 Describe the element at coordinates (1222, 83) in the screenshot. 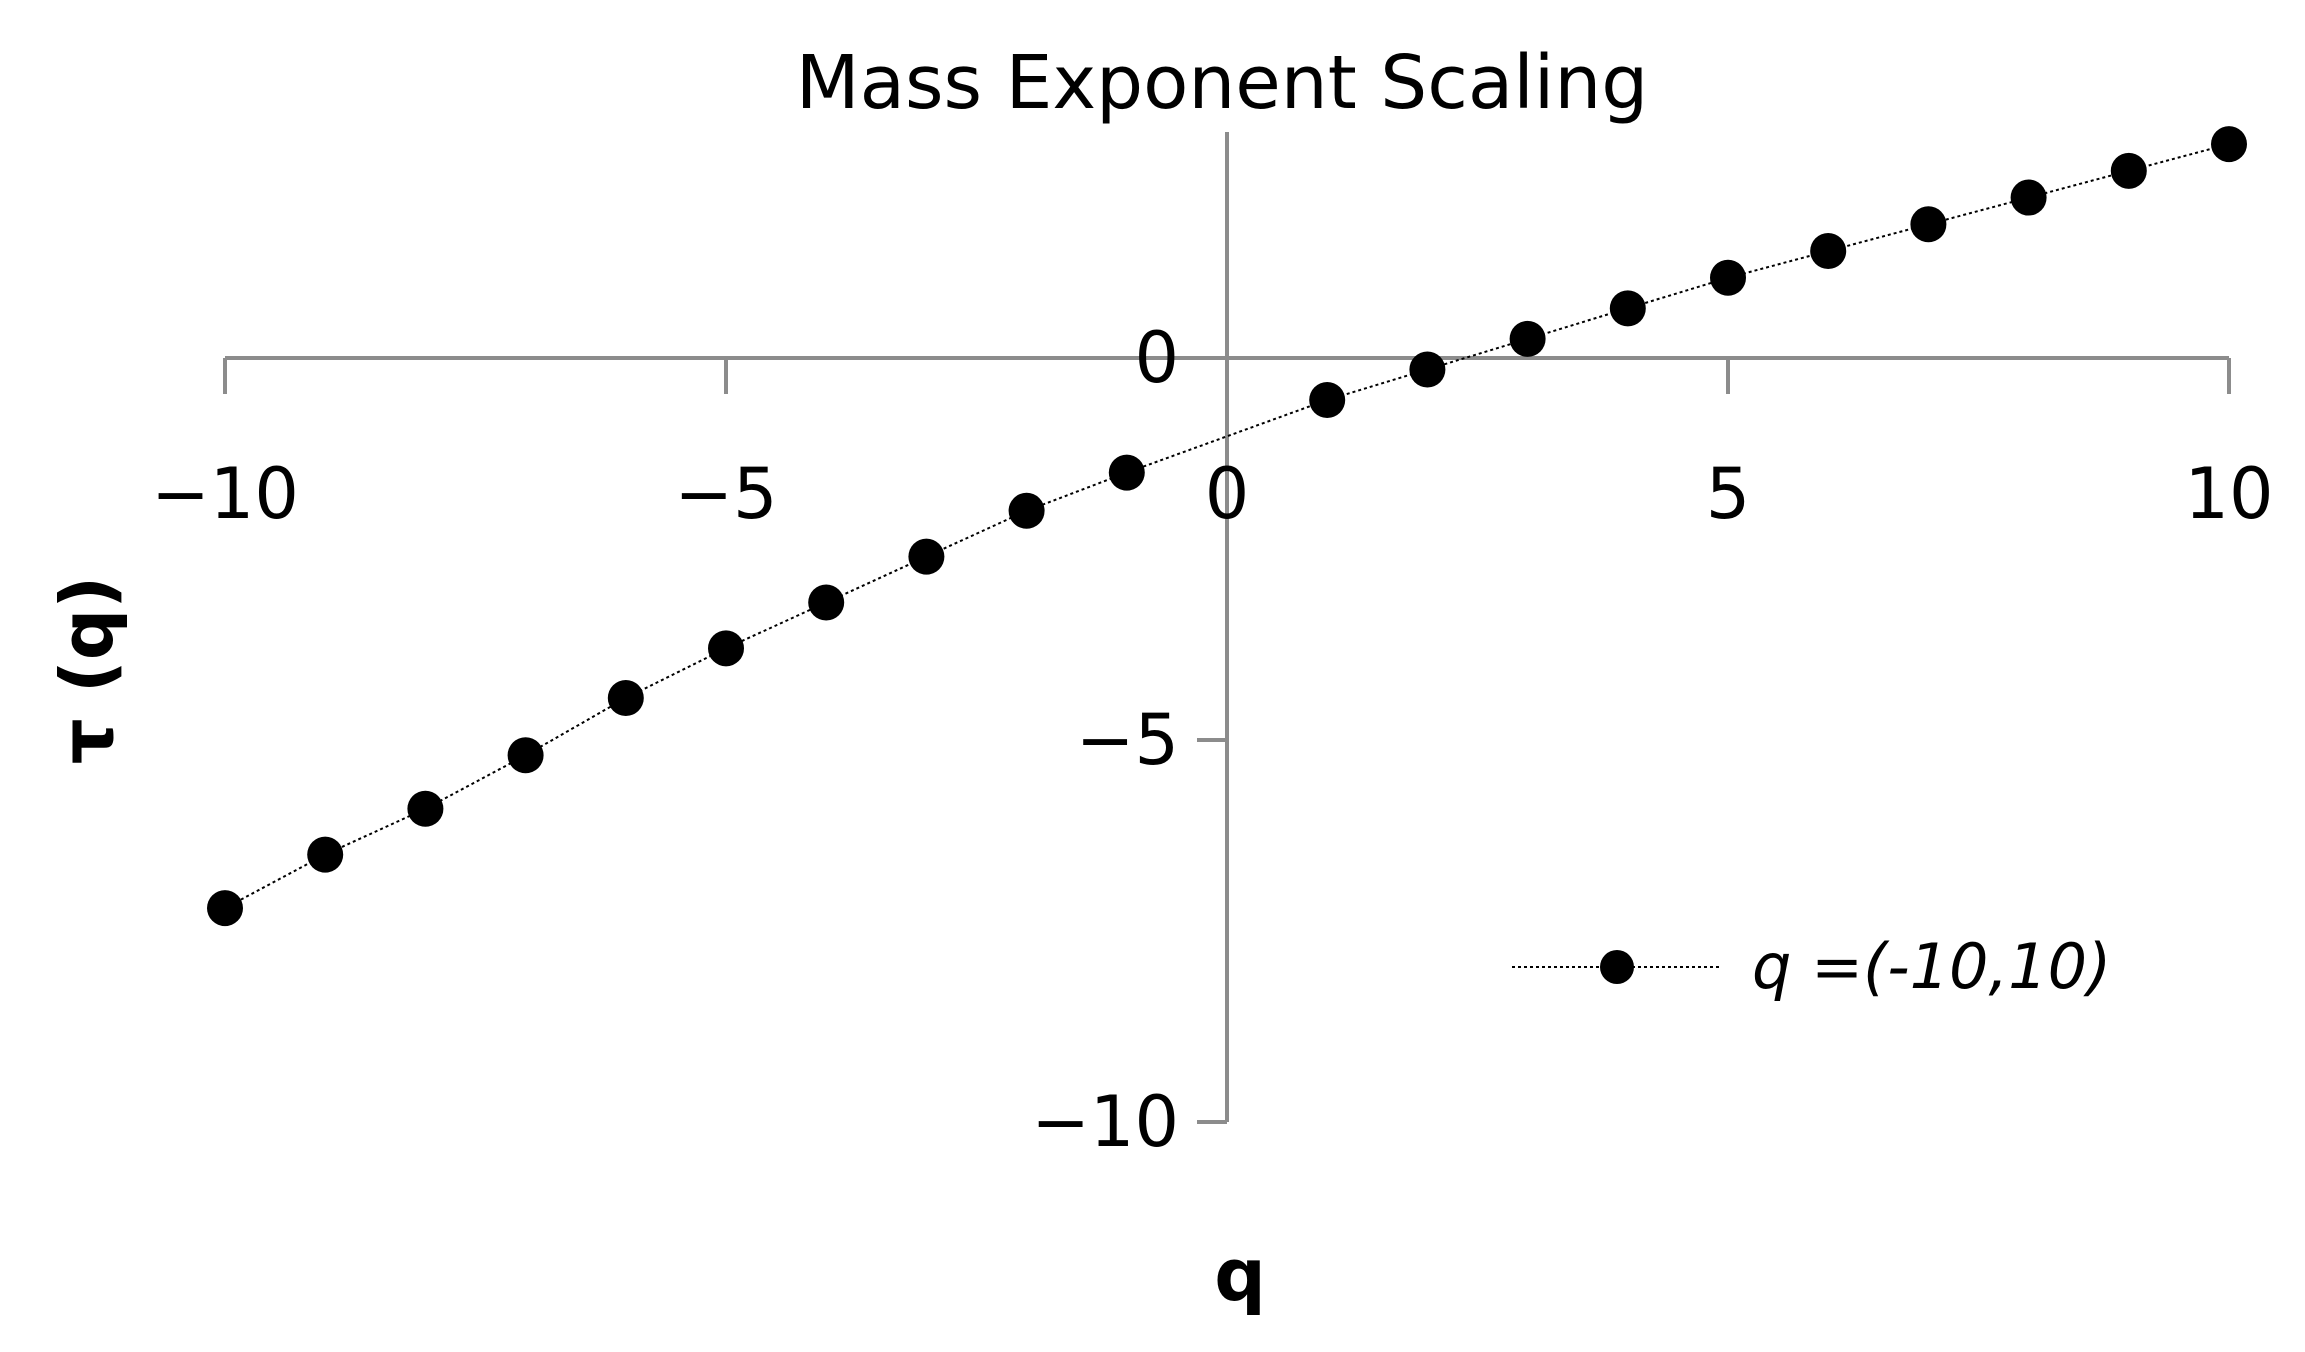

I see `chart-title: Mass Exponent Scaling` at that location.